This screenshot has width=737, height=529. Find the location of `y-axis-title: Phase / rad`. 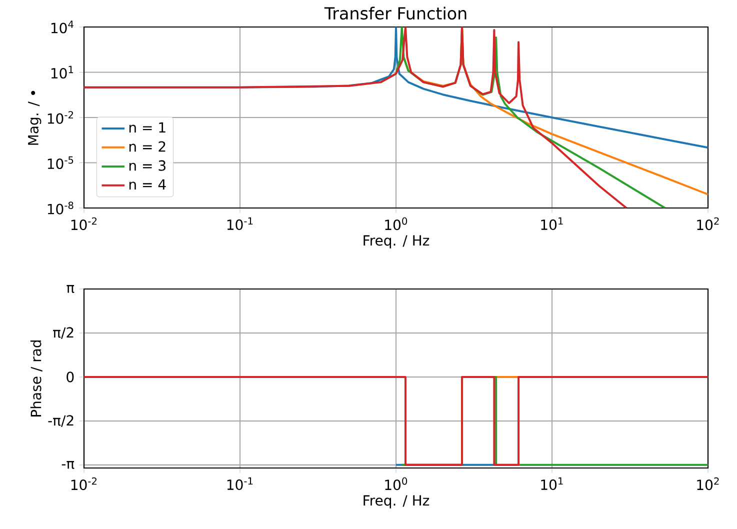

y-axis-title: Phase / rad is located at coordinates (36, 378).